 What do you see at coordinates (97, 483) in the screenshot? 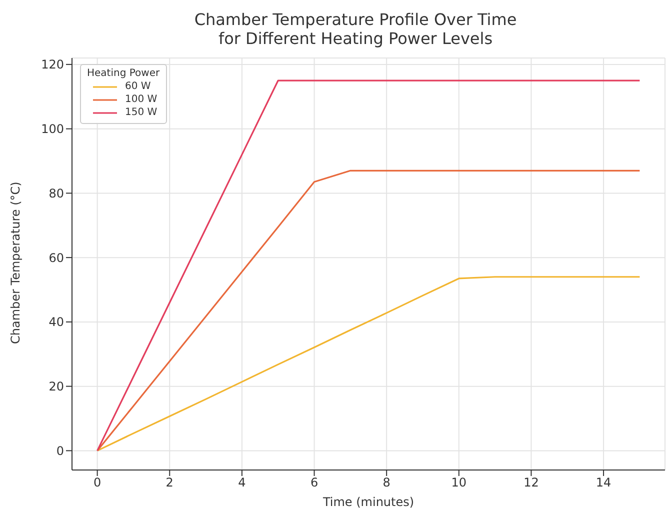
I see `x-tick-label: 0` at bounding box center [97, 483].